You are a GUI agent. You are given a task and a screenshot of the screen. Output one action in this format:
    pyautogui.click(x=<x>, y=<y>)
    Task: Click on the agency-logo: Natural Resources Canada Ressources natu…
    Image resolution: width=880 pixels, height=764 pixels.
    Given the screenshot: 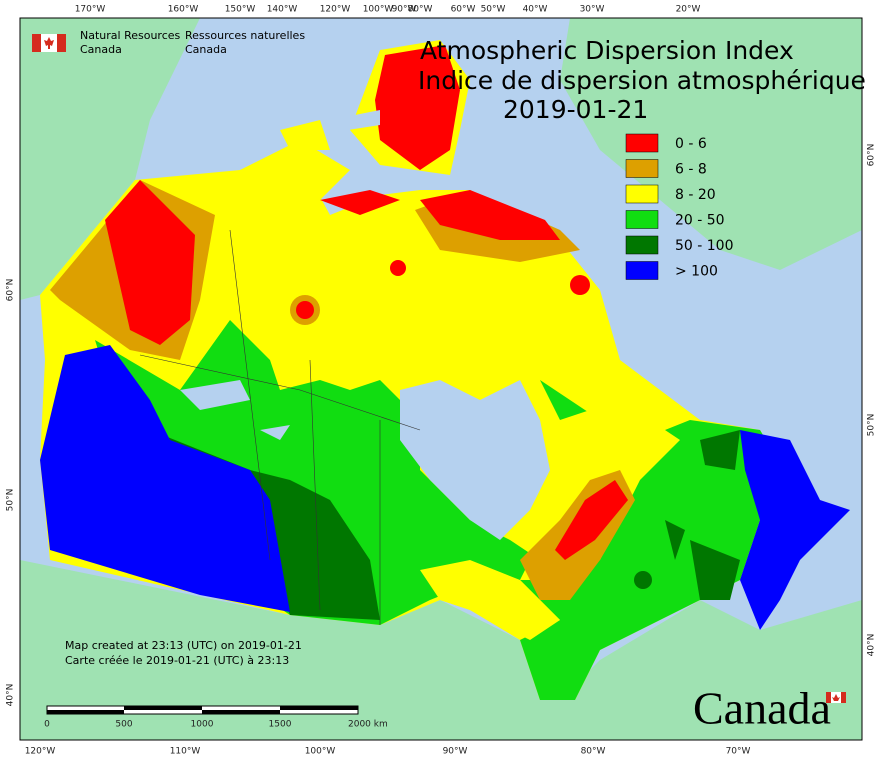 What is the action you would take?
    pyautogui.click(x=168, y=42)
    